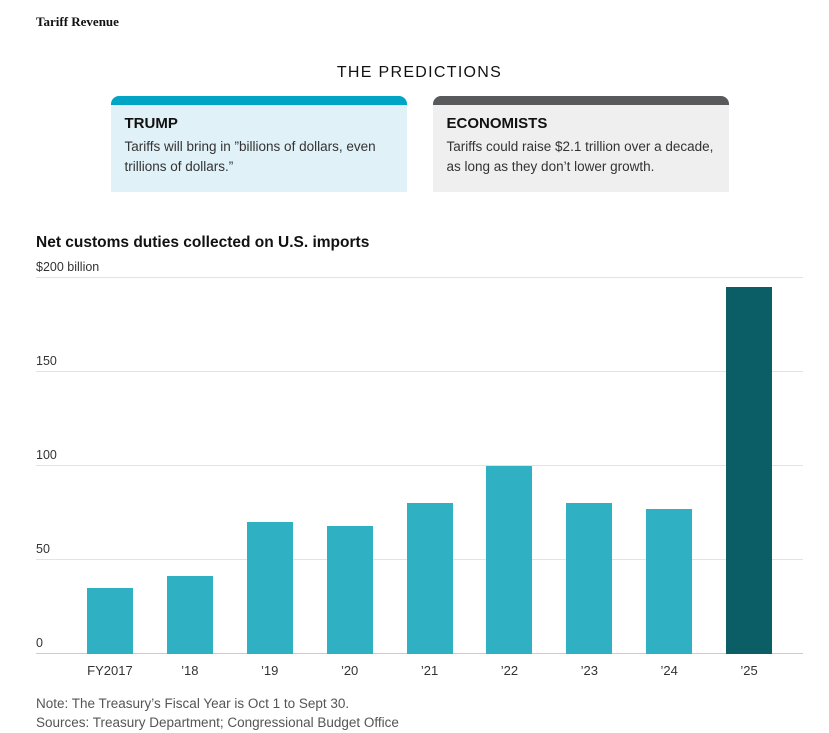 The image size is (829, 733). Describe the element at coordinates (509, 670) in the screenshot. I see `x-tick-label: ’22` at that location.